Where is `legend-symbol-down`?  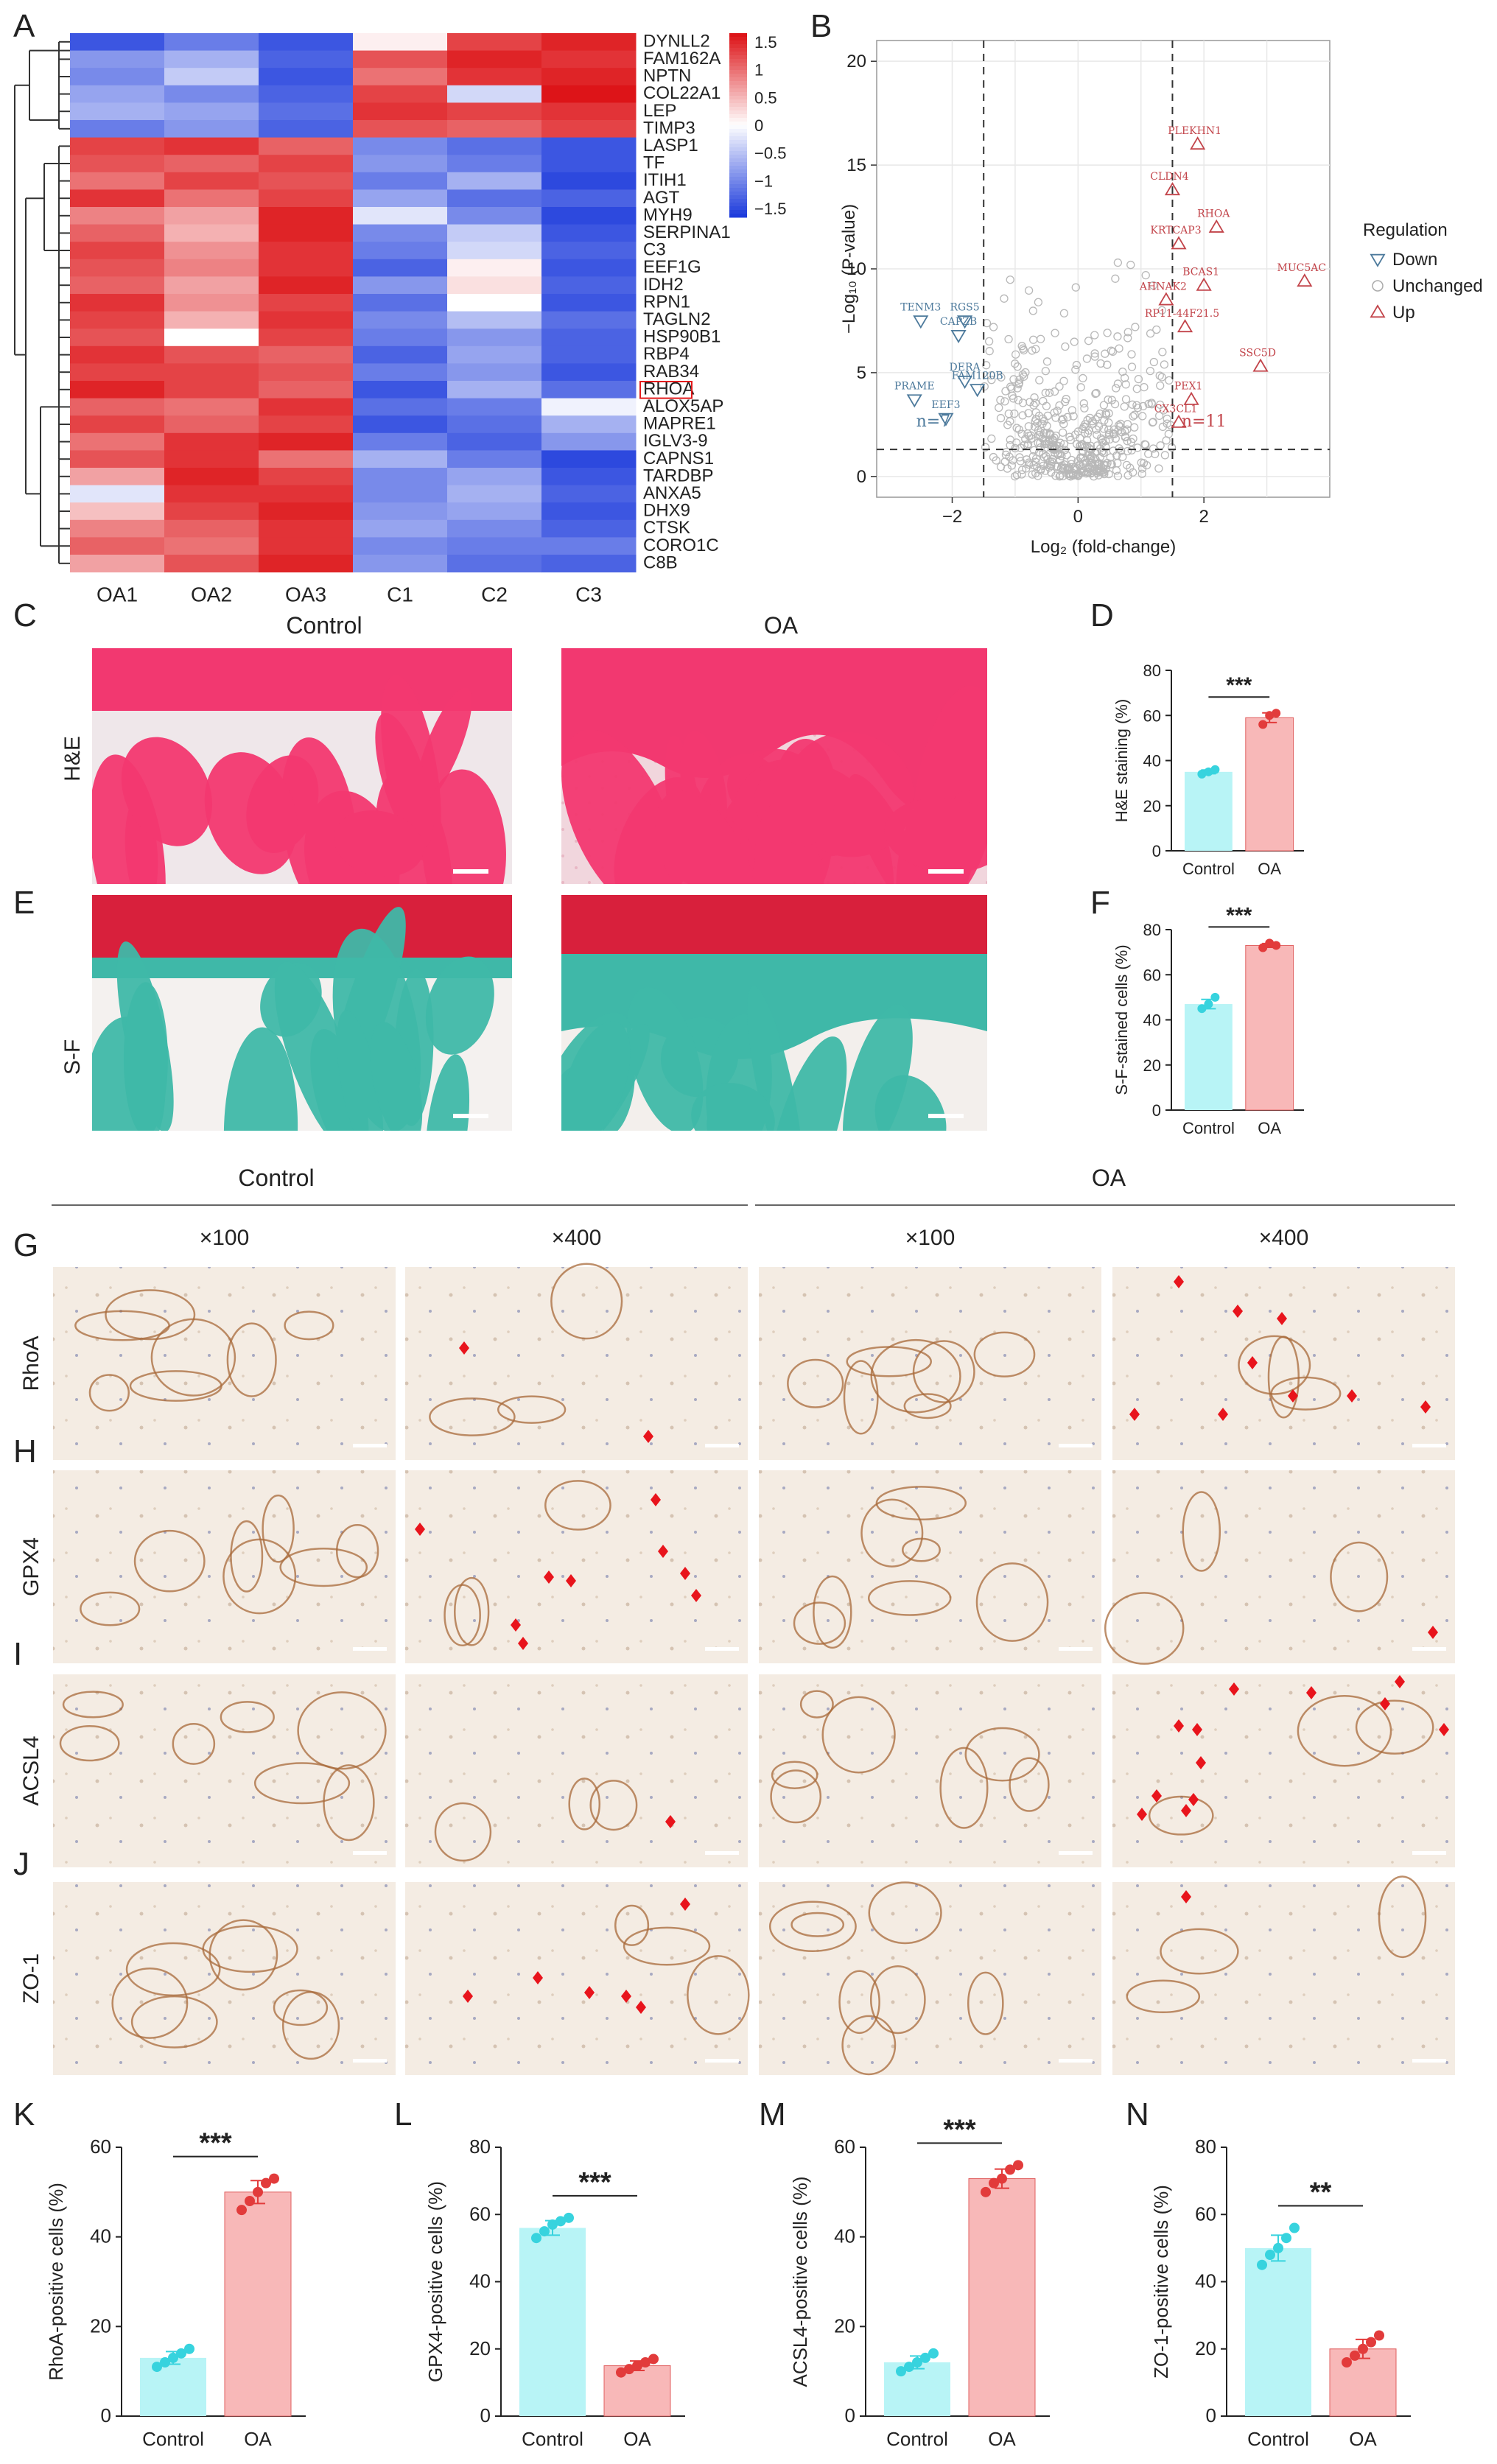 legend-symbol-down is located at coordinates (1378, 260).